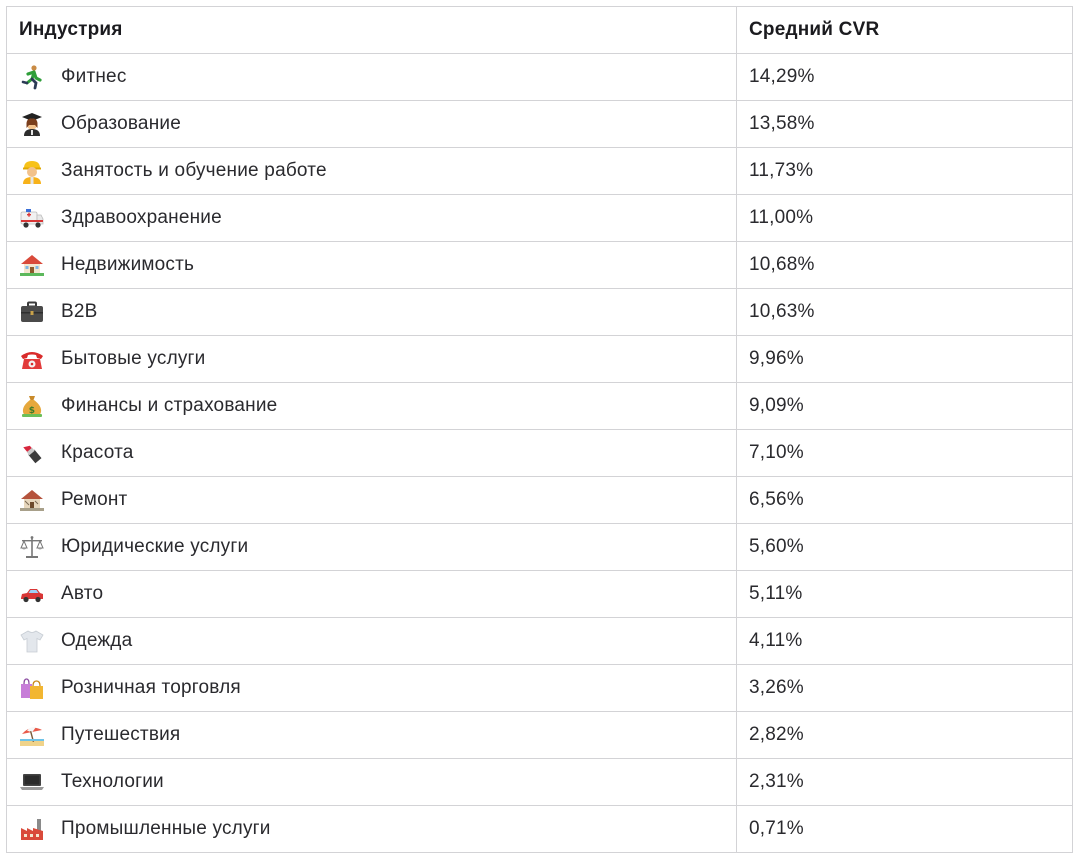 The image size is (1080, 862). What do you see at coordinates (904, 500) in the screenshot?
I see `cvr-value: 6,56%` at bounding box center [904, 500].